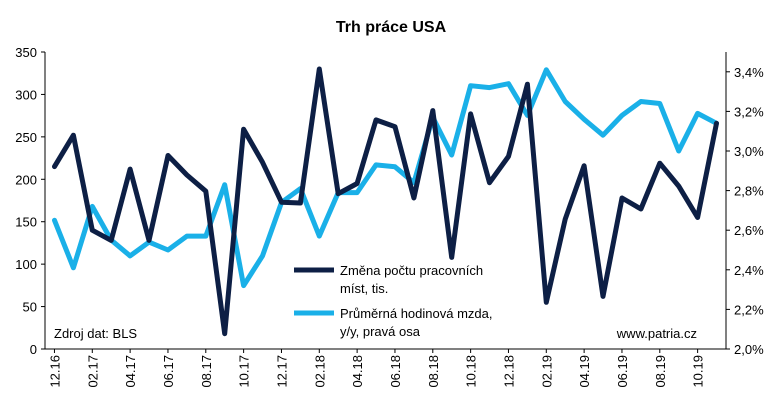  I want to click on y-left-tick-label: 100, so click(26, 264).